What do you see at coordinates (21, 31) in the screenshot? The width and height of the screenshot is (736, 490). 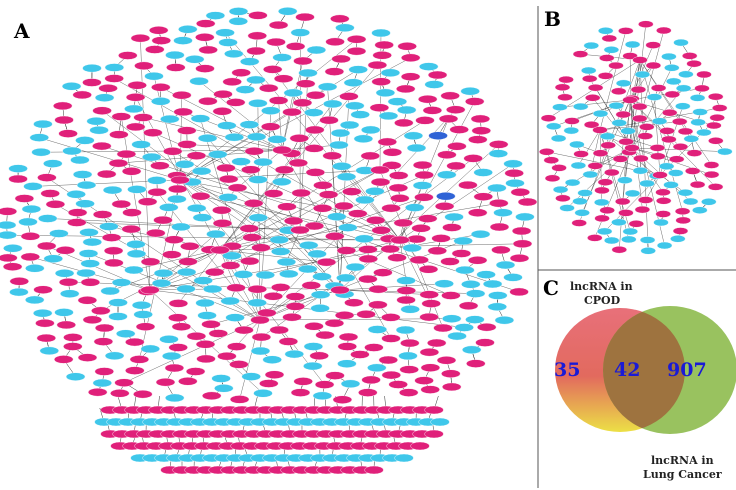 I see `panel-letter-a: A` at bounding box center [21, 31].